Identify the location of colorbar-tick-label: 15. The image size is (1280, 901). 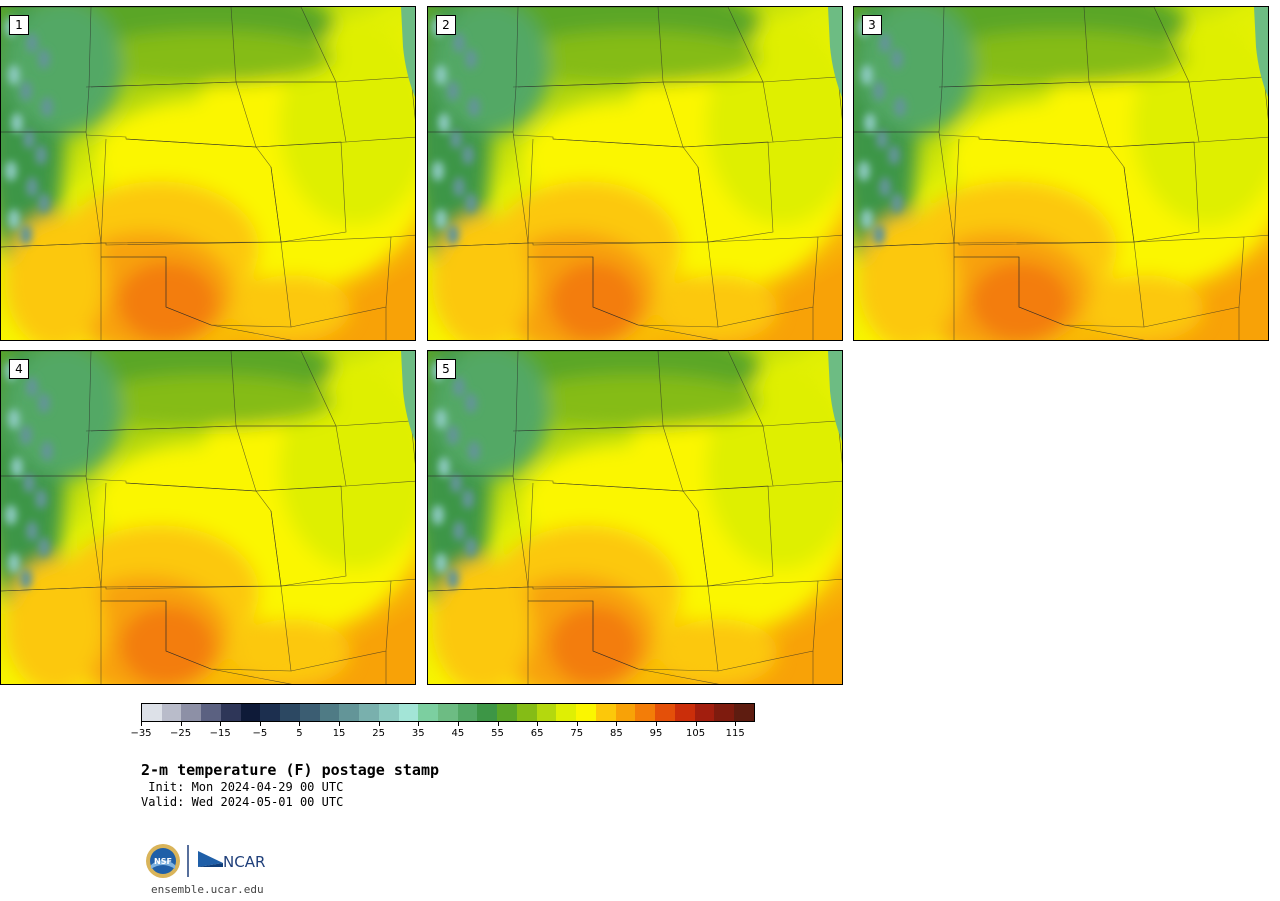
(339, 733).